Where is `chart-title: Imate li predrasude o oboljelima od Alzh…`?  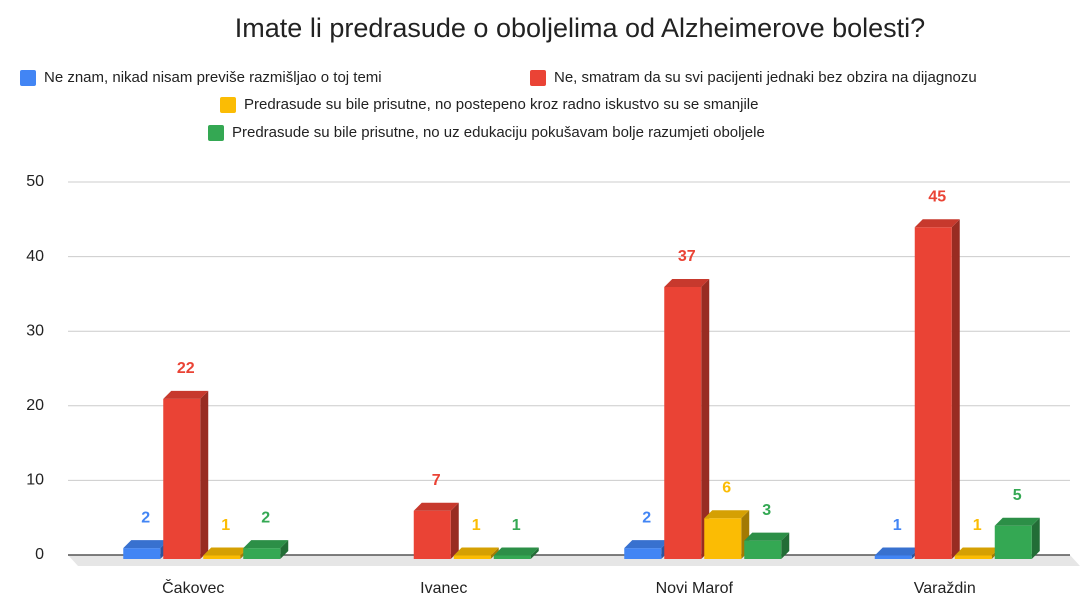 chart-title: Imate li predrasude o oboljelima od Alzh… is located at coordinates (580, 28).